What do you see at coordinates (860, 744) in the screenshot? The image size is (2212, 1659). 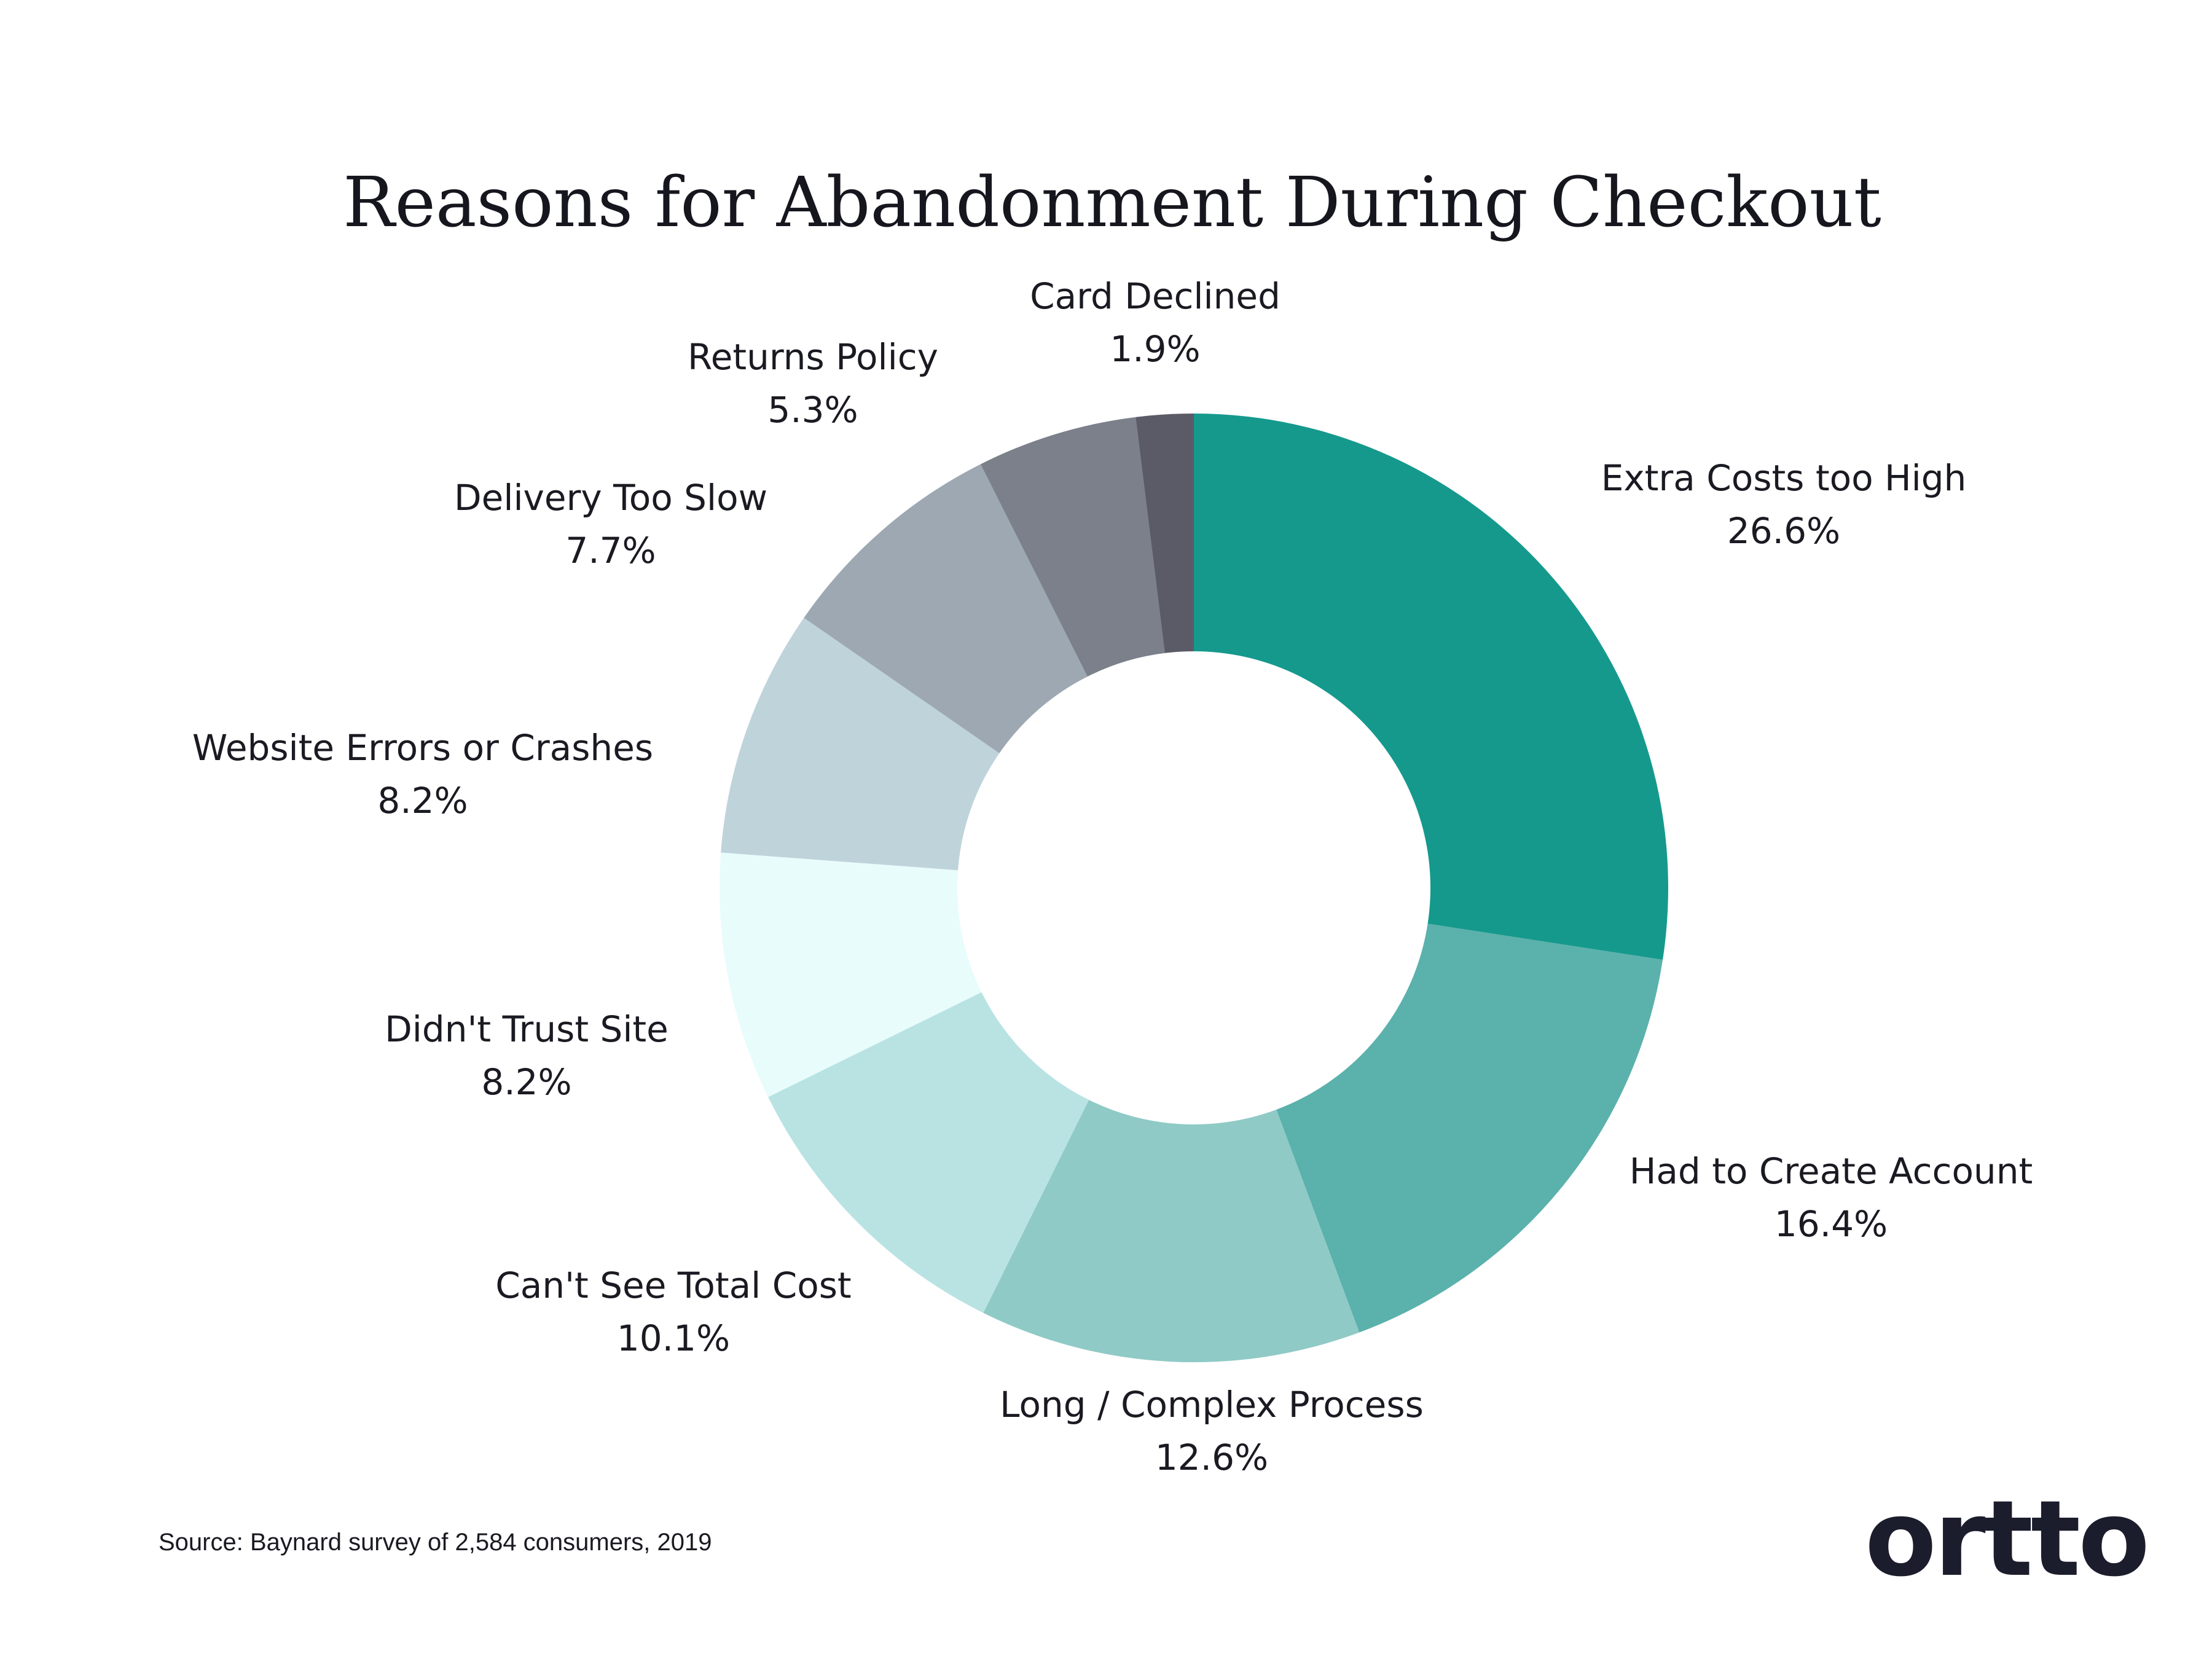 I see `slice-website-errors-or-crashes` at bounding box center [860, 744].